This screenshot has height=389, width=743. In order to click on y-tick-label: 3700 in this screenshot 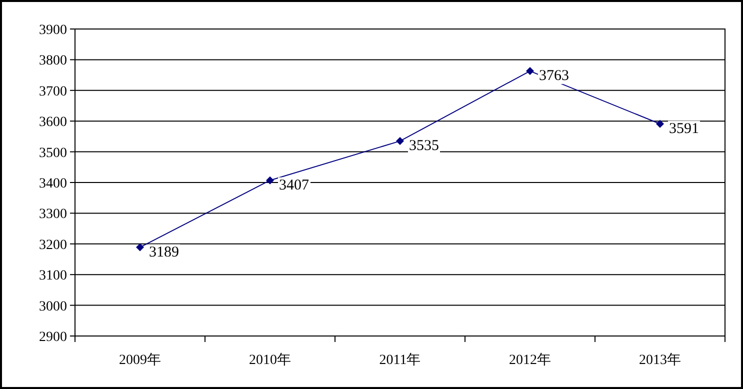, I will do `click(53, 92)`.